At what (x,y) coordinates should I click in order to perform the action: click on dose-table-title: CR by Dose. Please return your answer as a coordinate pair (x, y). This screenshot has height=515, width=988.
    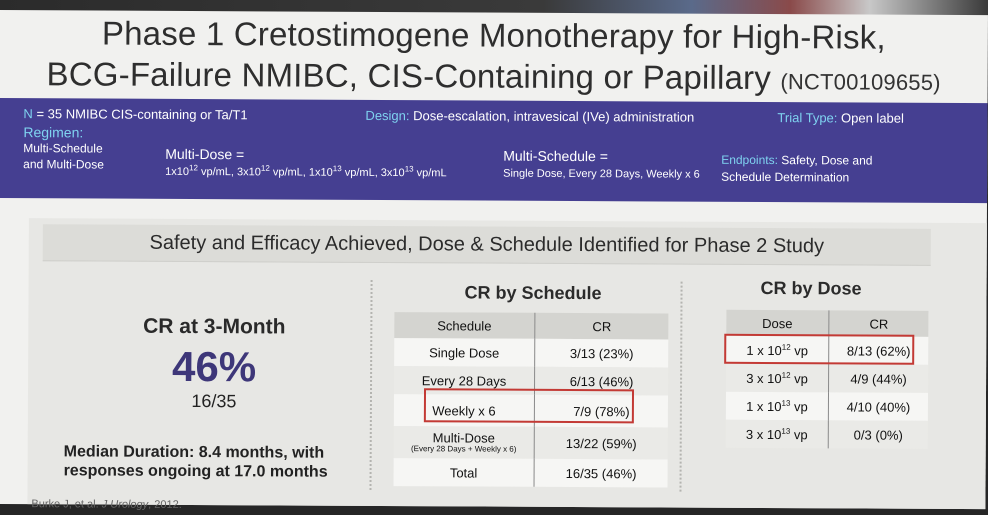
    Looking at the image, I should click on (811, 288).